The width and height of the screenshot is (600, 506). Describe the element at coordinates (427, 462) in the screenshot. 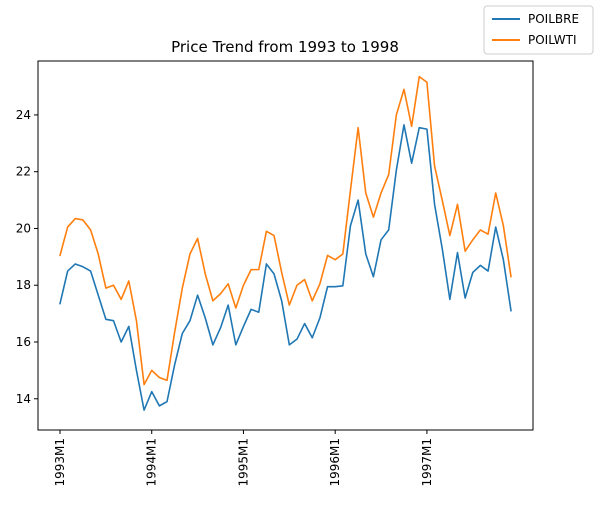

I see `x-tick-label: 1997M1` at that location.